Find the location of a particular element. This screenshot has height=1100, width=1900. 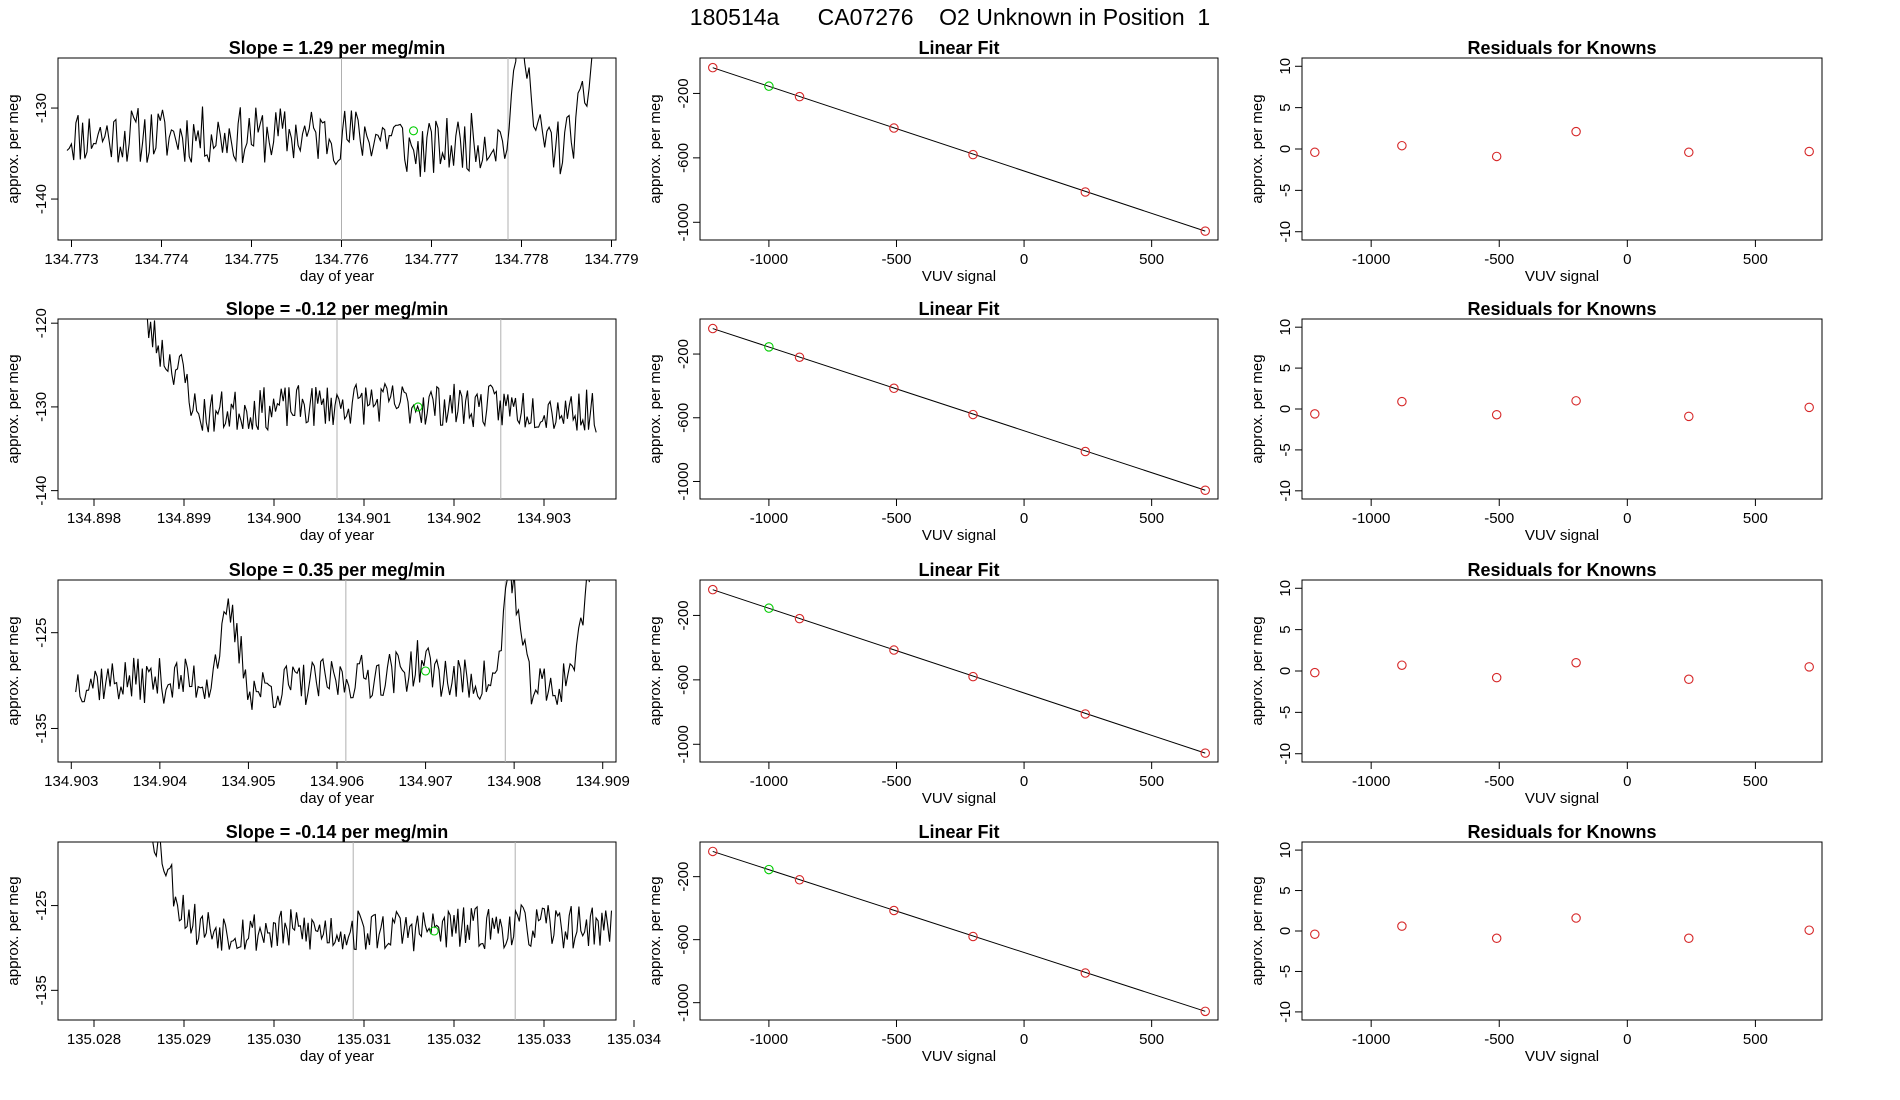

x-axis-label: day of year is located at coordinates (337, 276).